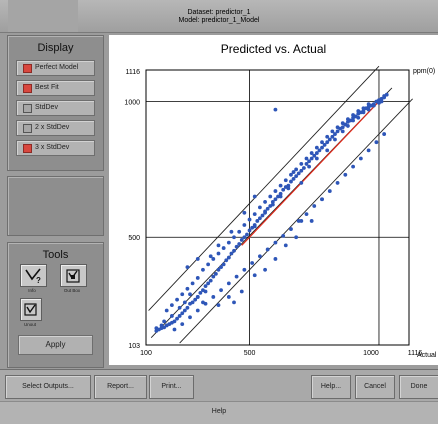 The width and height of the screenshot is (438, 424). What do you see at coordinates (134, 238) in the screenshot?
I see `y-tick-label: 500` at bounding box center [134, 238].